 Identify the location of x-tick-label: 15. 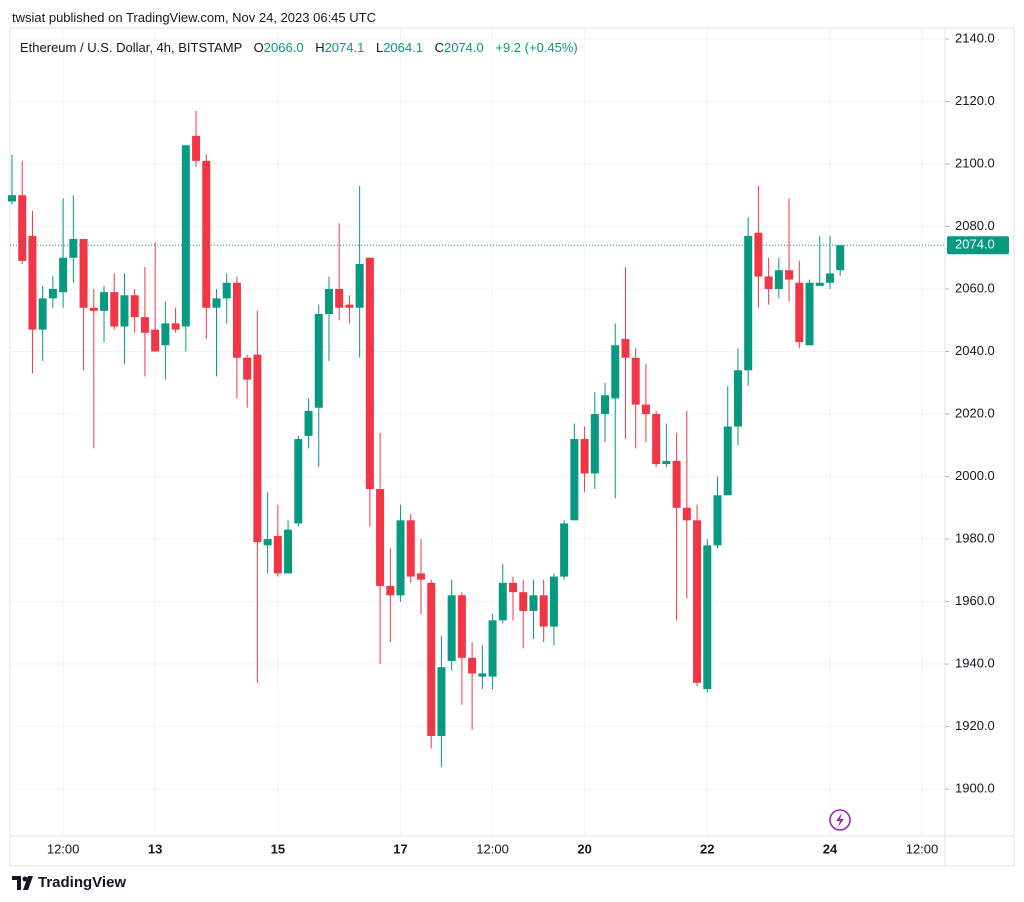
(278, 848).